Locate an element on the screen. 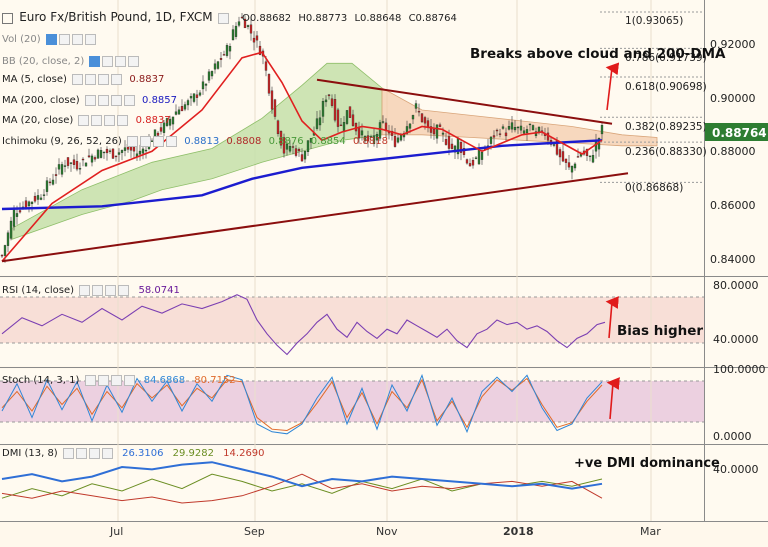 The width and height of the screenshot is (768, 547). price-axis-pane is located at coordinates (736, 260).